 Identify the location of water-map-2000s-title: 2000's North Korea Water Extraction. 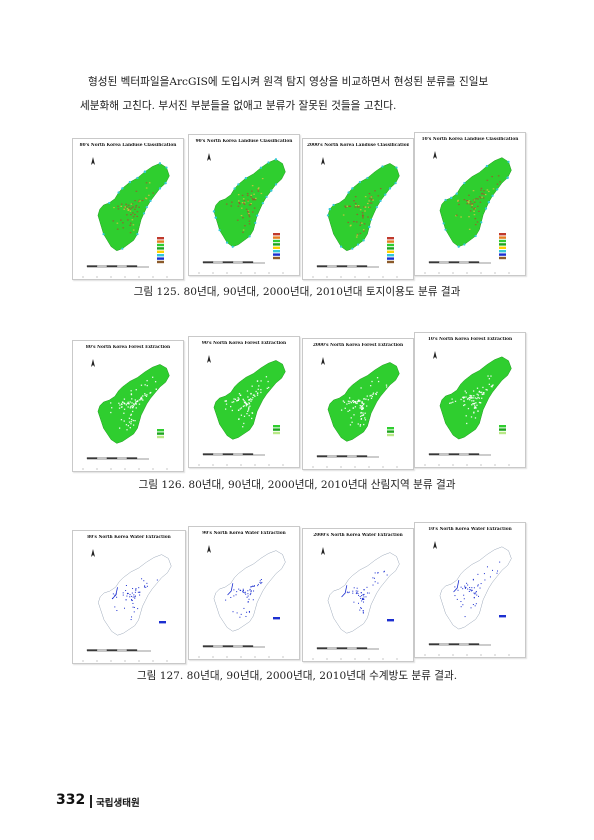
(358, 535).